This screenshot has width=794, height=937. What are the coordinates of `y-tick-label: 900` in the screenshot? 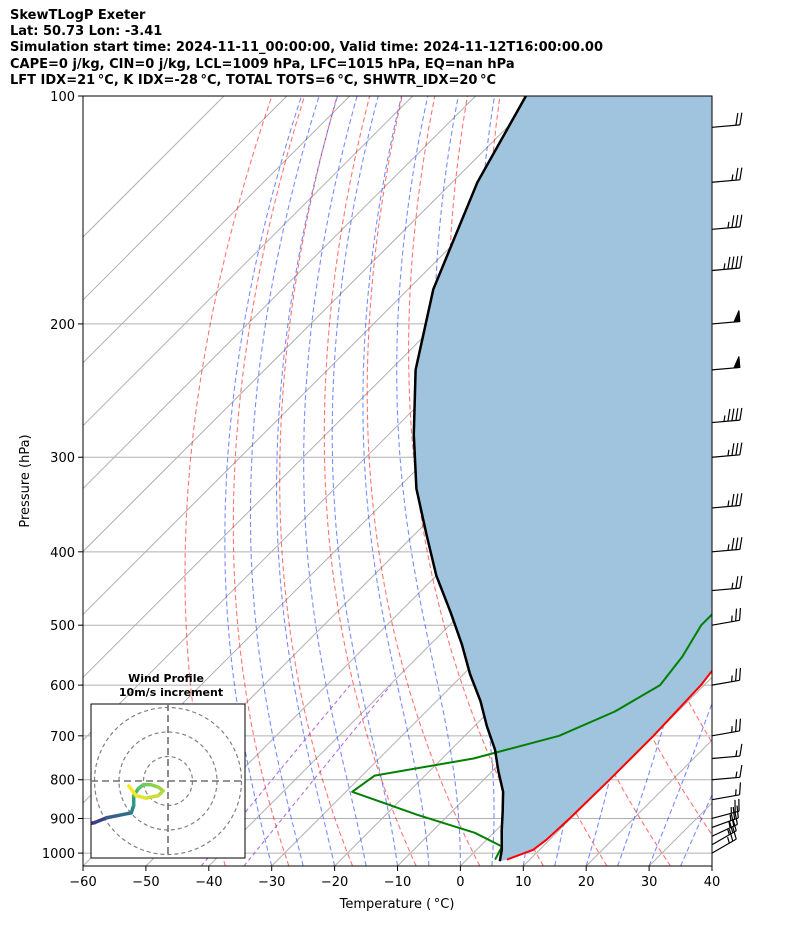 It's located at (62, 819).